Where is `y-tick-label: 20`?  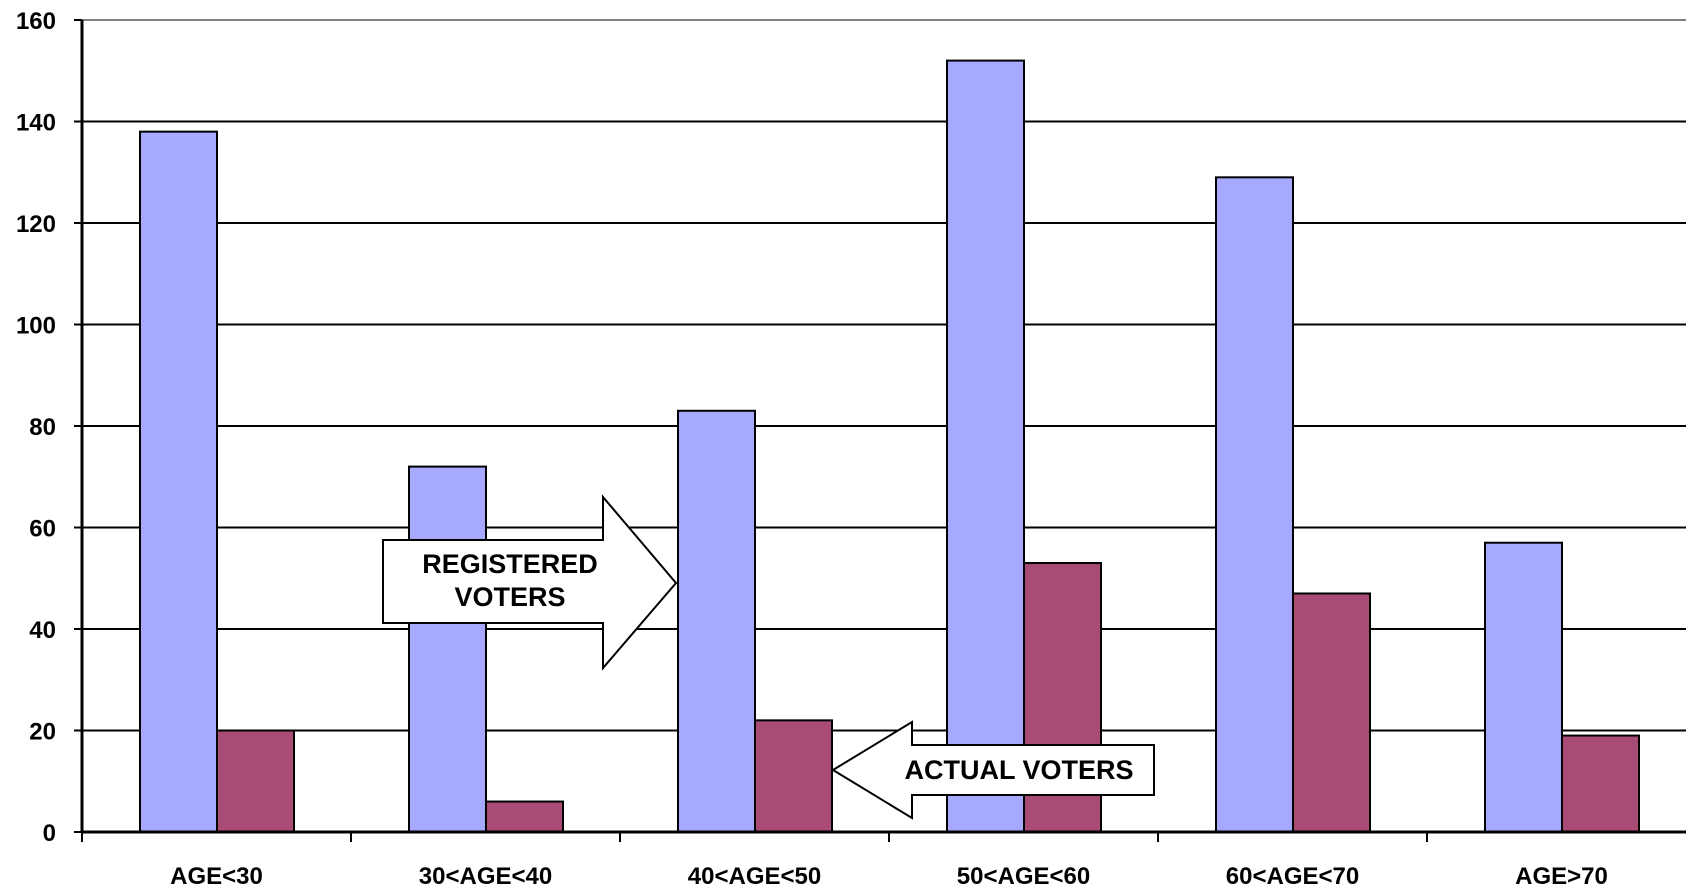 y-tick-label: 20 is located at coordinates (42, 732).